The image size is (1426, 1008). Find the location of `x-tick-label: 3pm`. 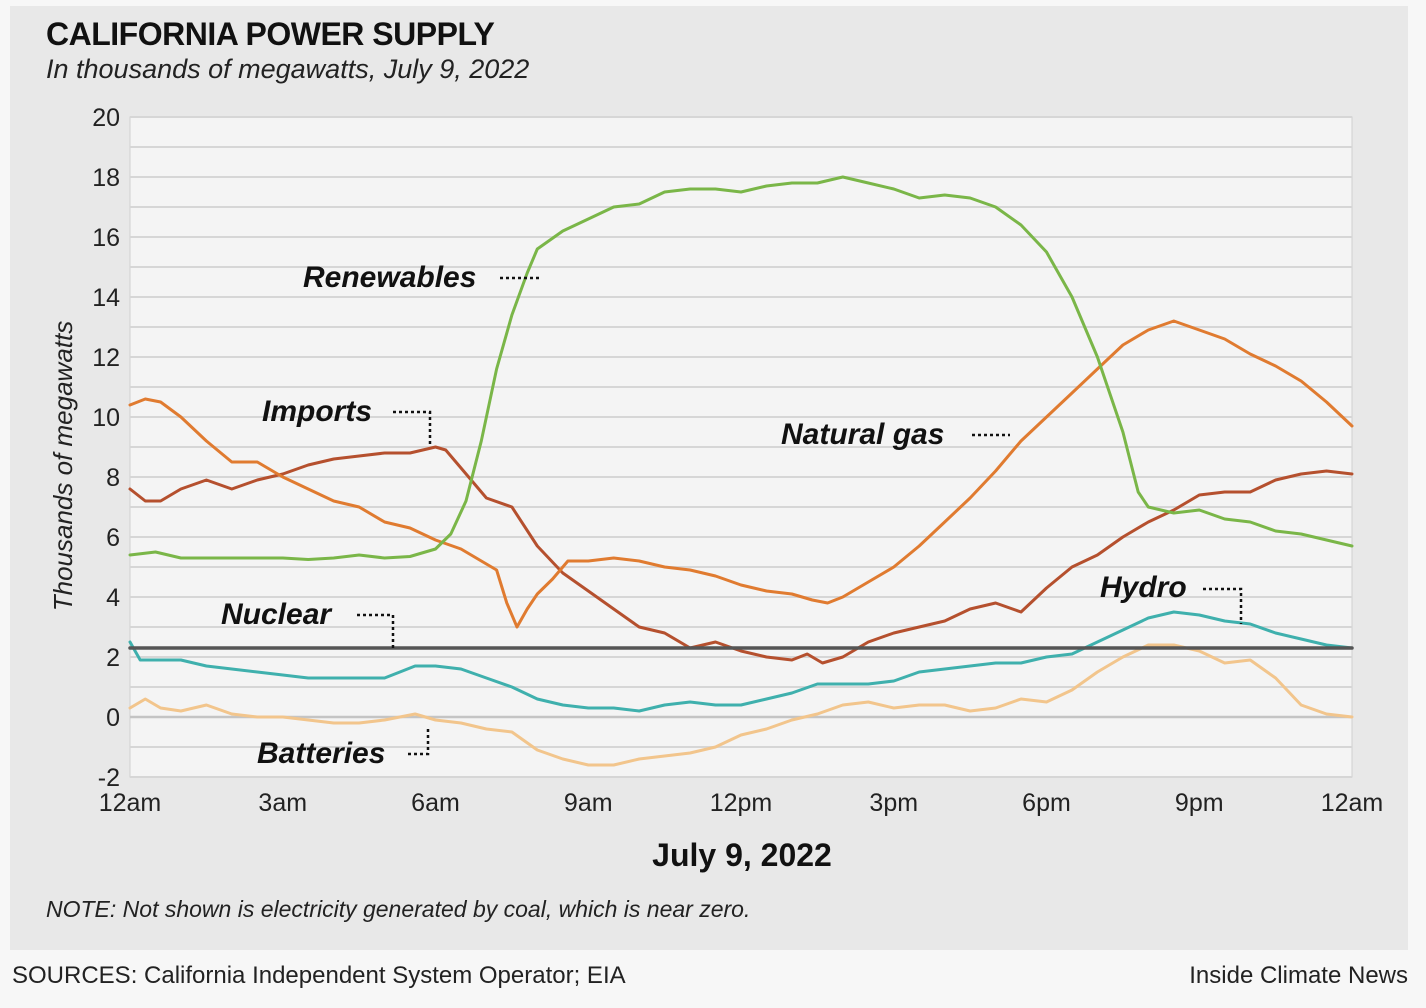

x-tick-label: 3pm is located at coordinates (893, 803).